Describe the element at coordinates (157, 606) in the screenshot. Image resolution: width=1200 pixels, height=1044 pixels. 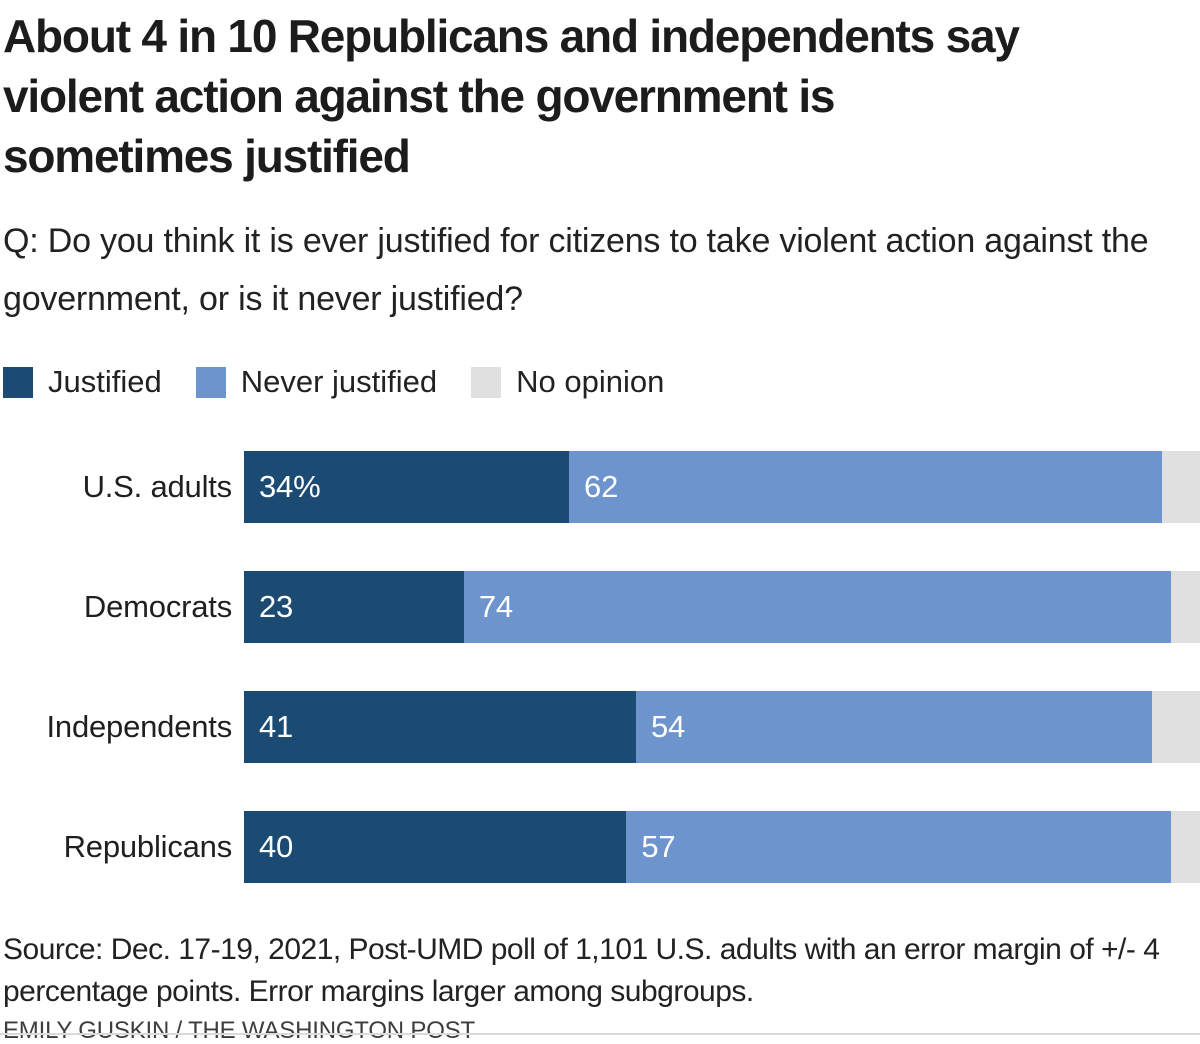
I see `category-label: Democrats` at that location.